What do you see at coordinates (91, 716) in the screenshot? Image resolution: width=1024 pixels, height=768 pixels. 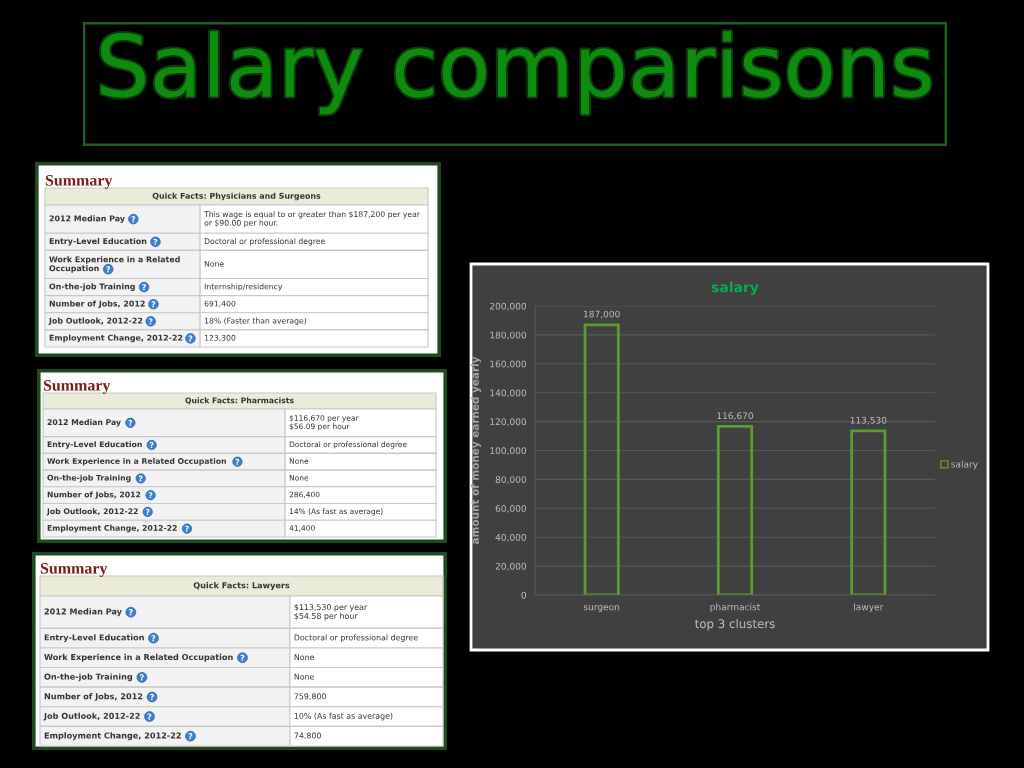 I see `text: Job Outlook, 2012-22` at bounding box center [91, 716].